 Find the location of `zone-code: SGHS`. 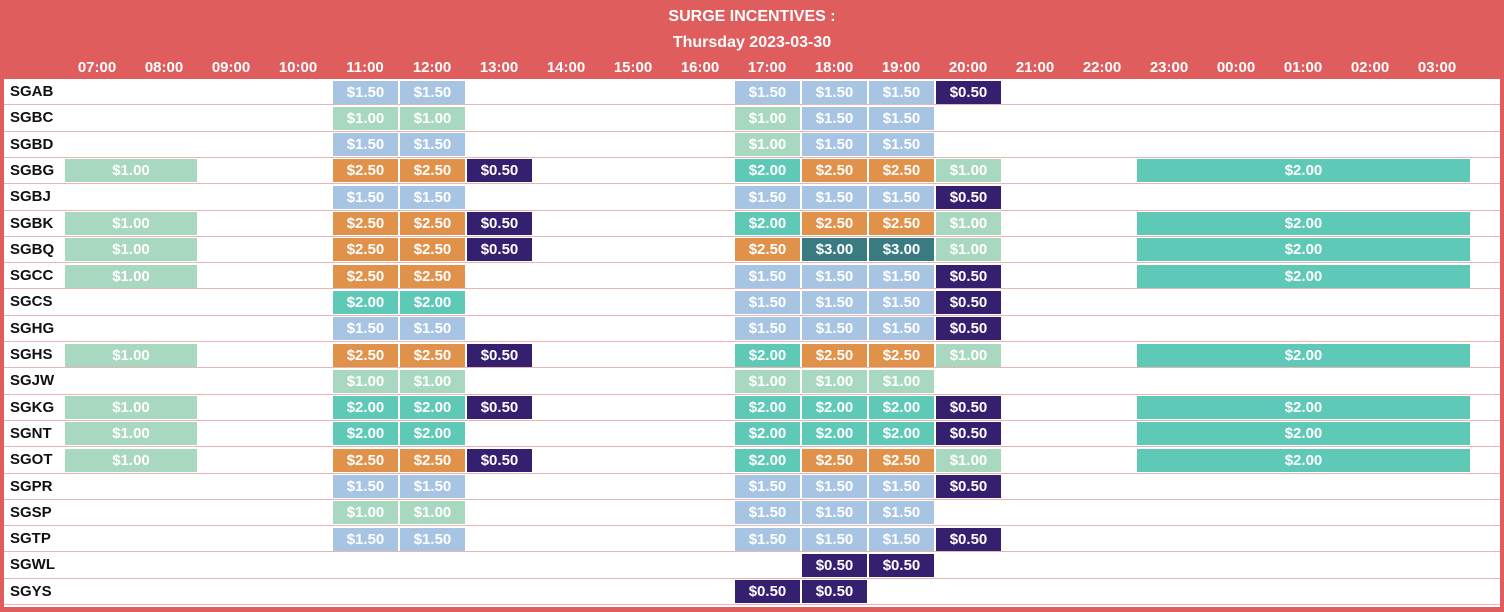

zone-code: SGHS is located at coordinates (31, 354).